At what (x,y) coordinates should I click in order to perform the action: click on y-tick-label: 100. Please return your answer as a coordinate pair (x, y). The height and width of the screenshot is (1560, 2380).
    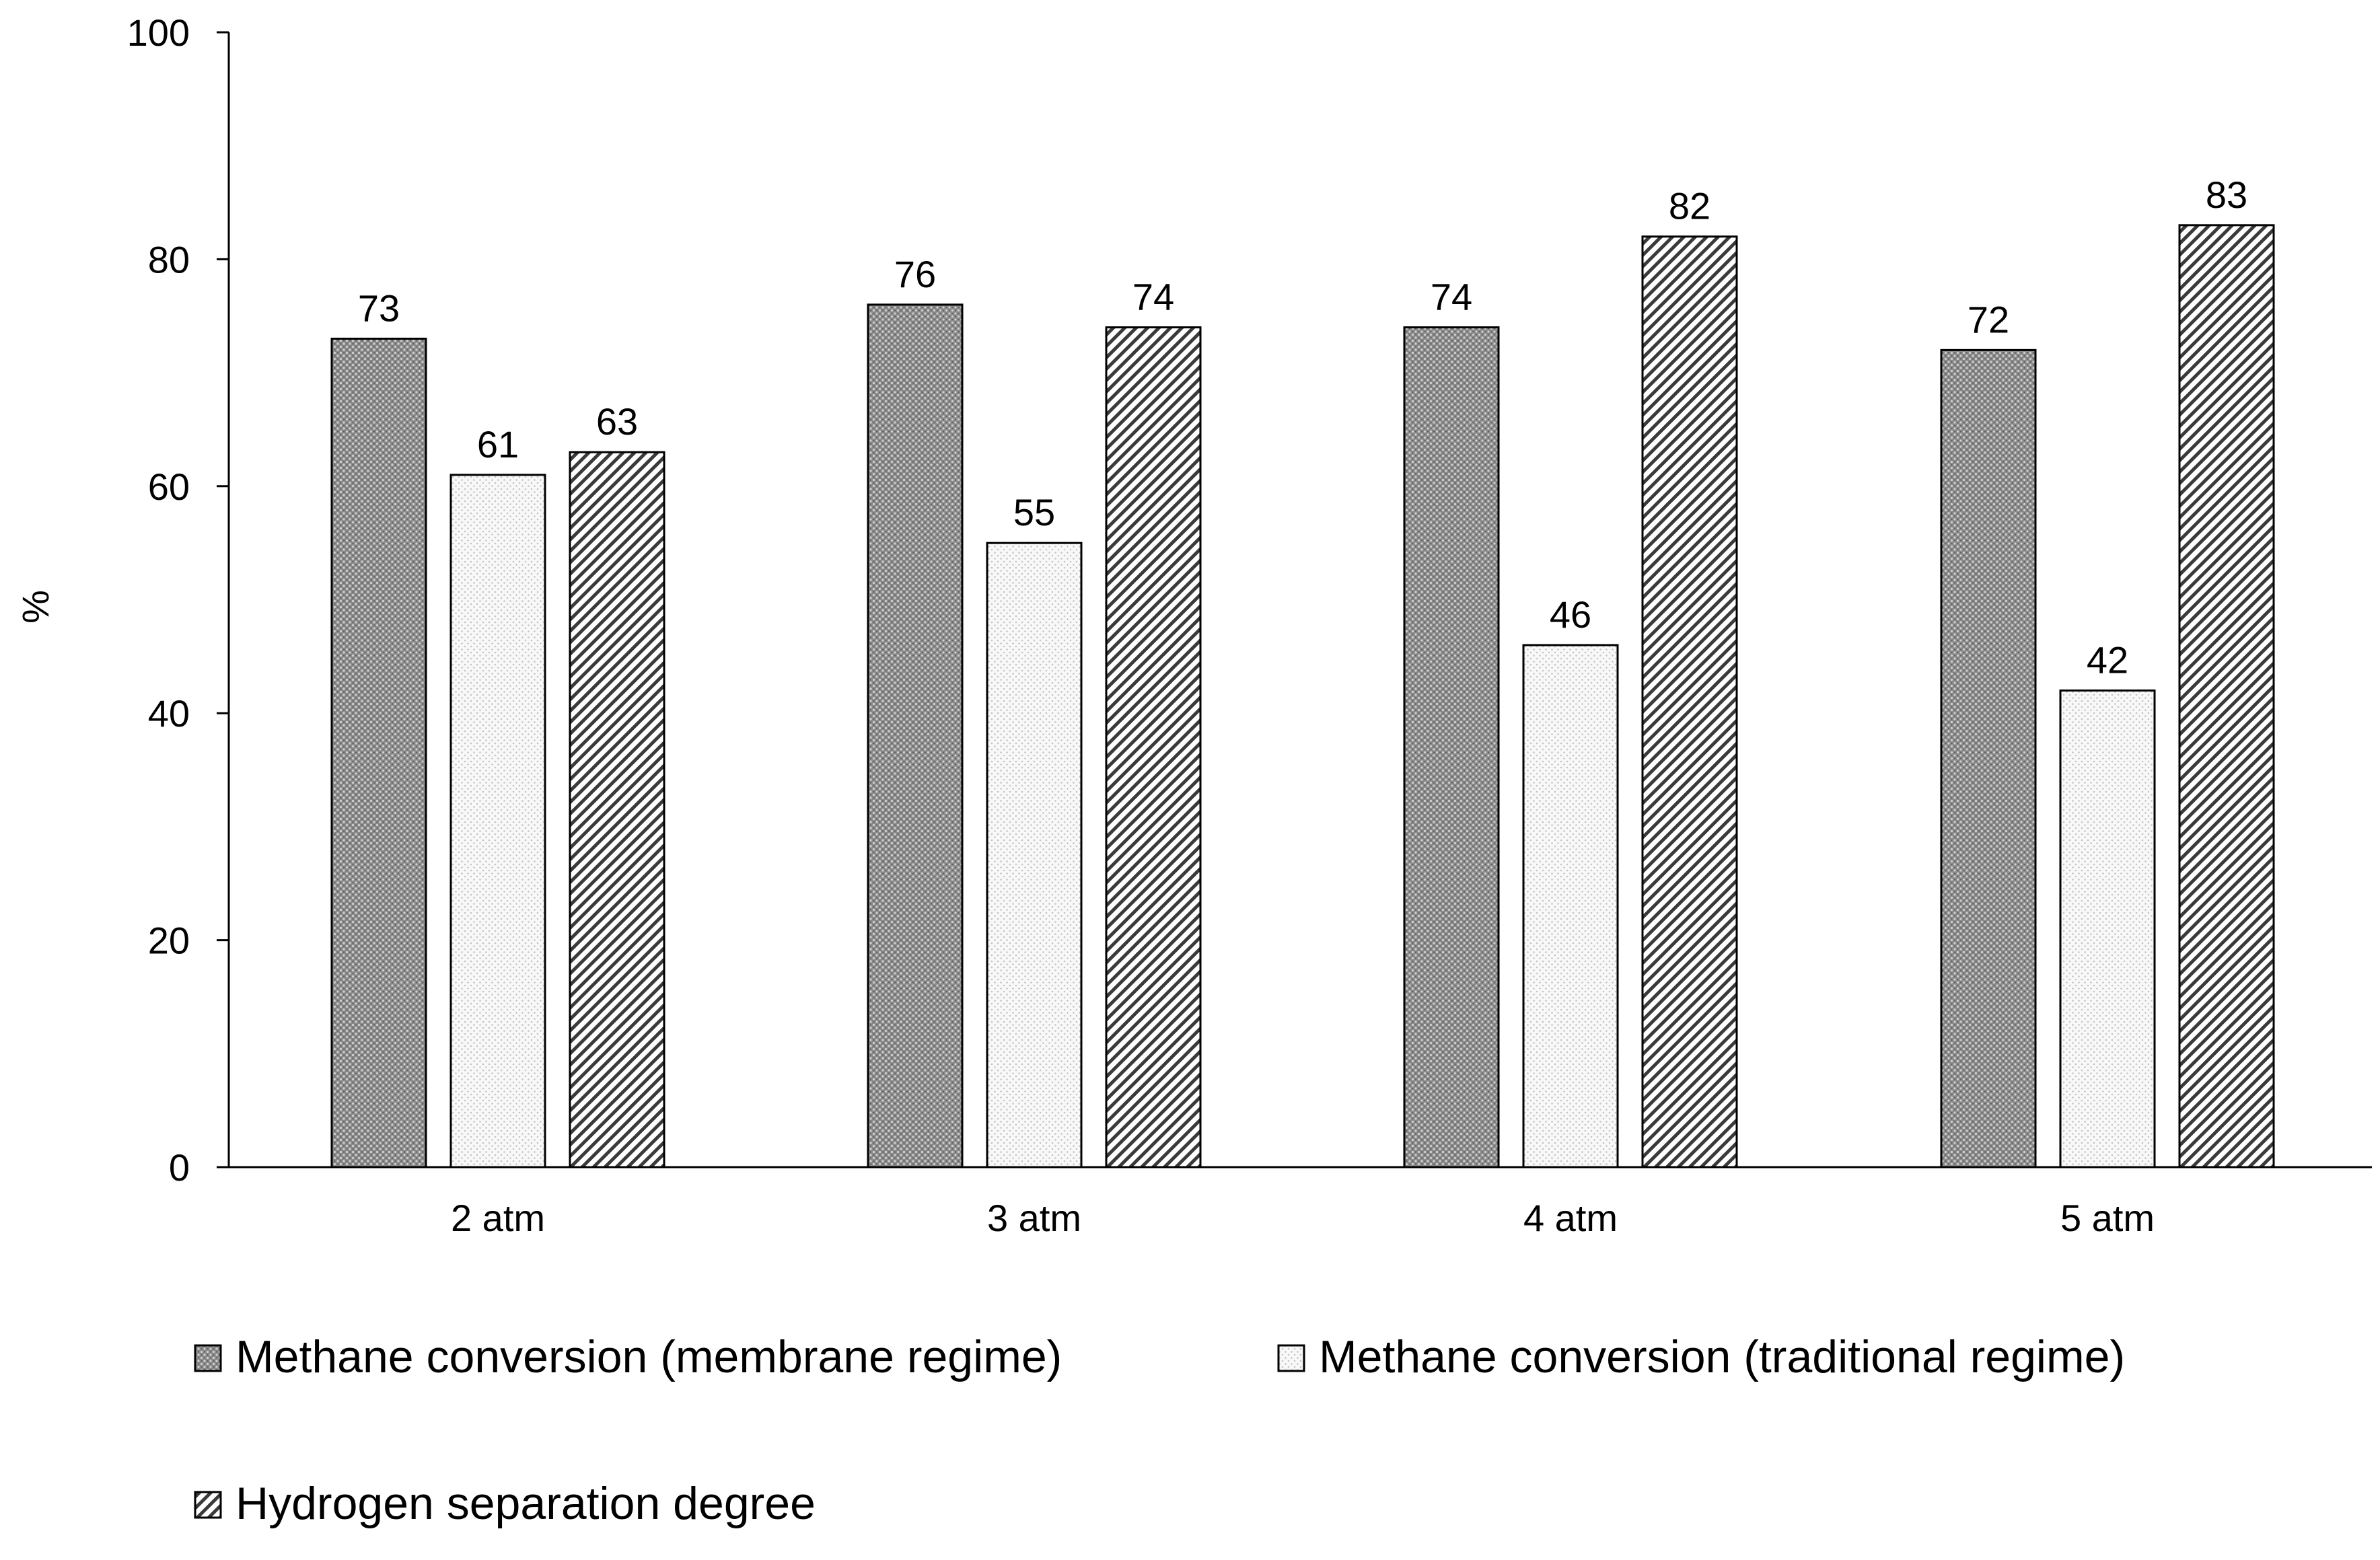
    Looking at the image, I should click on (158, 32).